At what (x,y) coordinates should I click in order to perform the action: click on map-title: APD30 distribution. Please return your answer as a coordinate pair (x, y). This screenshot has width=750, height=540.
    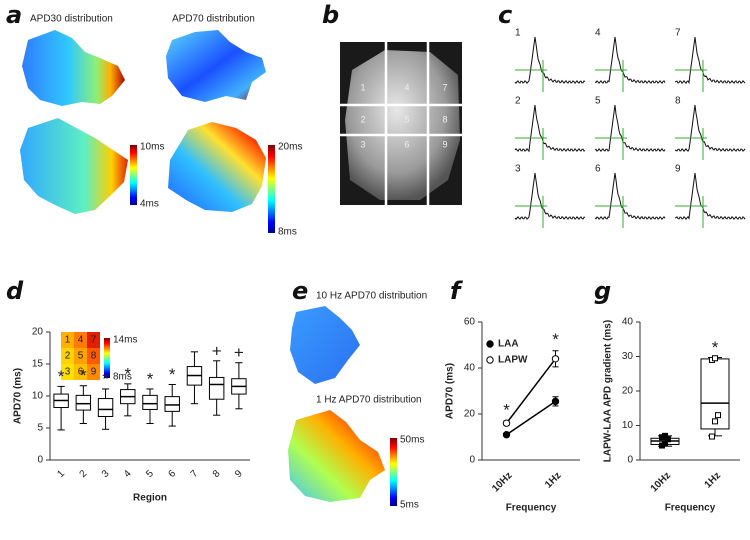
    Looking at the image, I should click on (71, 19).